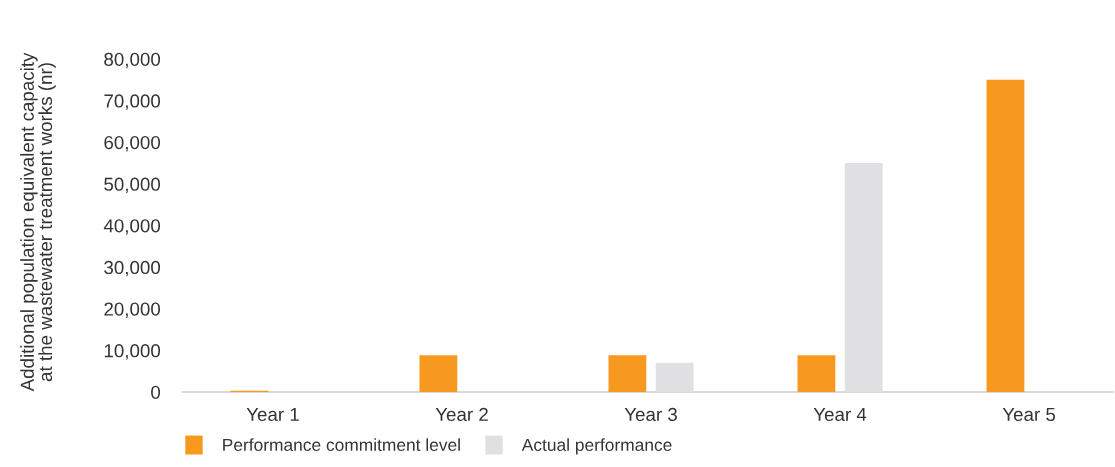  Describe the element at coordinates (132, 352) in the screenshot. I see `y-tick-label: 10,000` at that location.